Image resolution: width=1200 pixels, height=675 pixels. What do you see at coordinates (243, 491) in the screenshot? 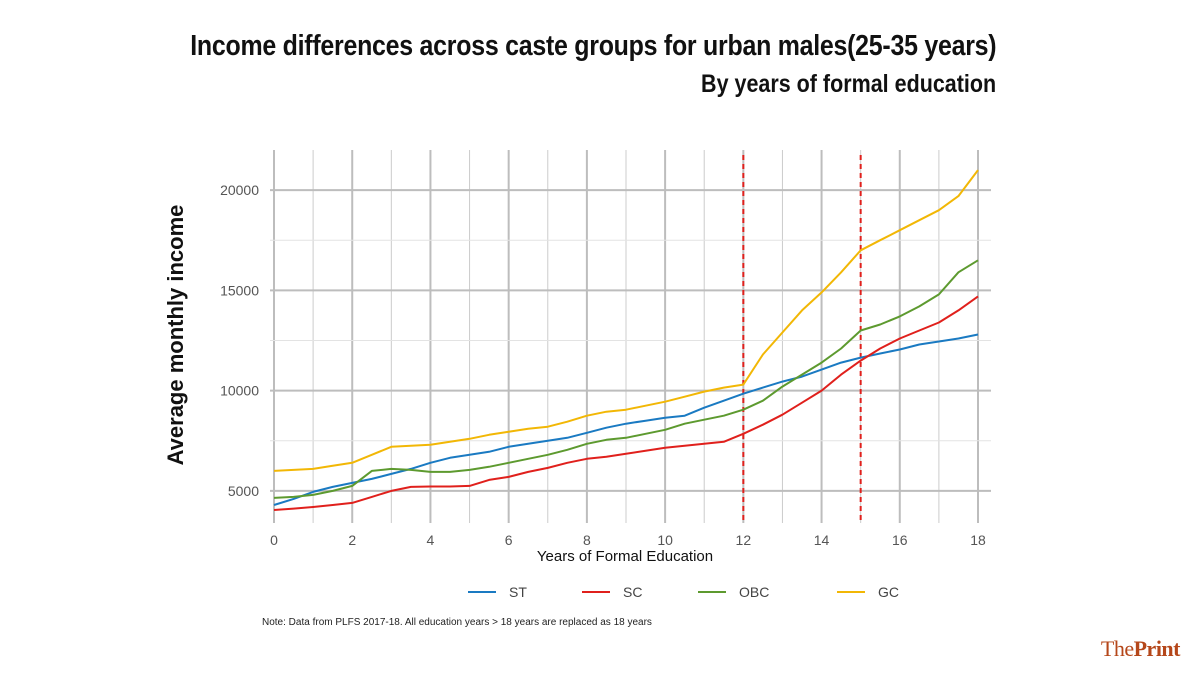
I see `y-tick-label: 5000` at bounding box center [243, 491].